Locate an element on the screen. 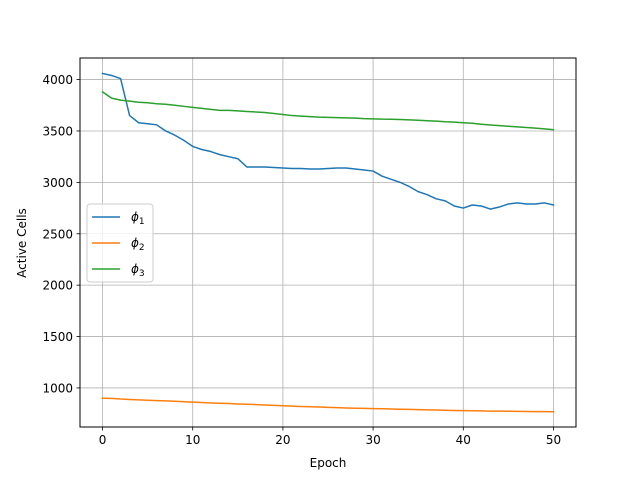 Image resolution: width=640 pixels, height=480 pixels. legend-label-phi3: ϕ3 is located at coordinates (138, 270).